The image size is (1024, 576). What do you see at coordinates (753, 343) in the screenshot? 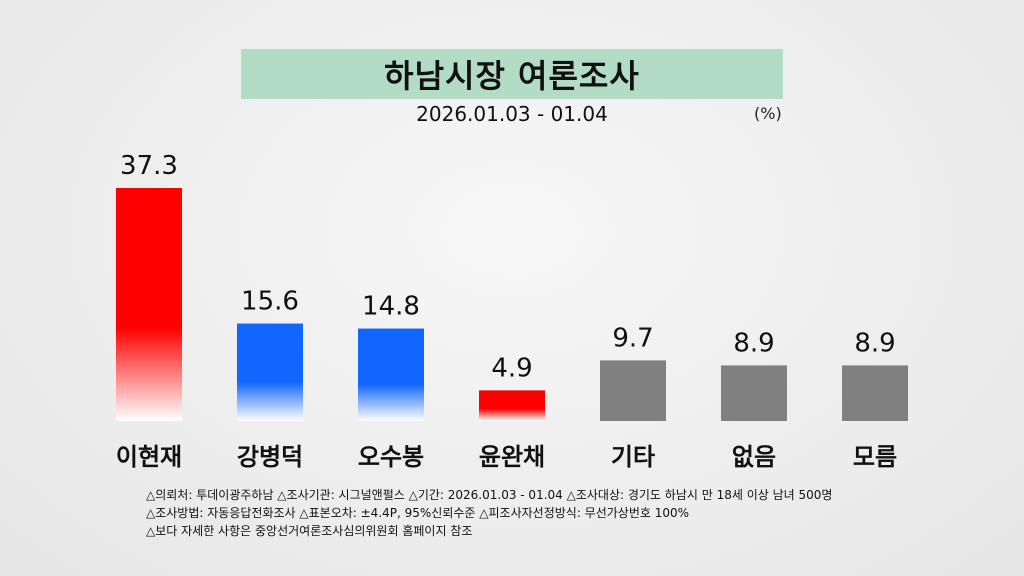
I see `value-label-5: 8.9` at bounding box center [753, 343].